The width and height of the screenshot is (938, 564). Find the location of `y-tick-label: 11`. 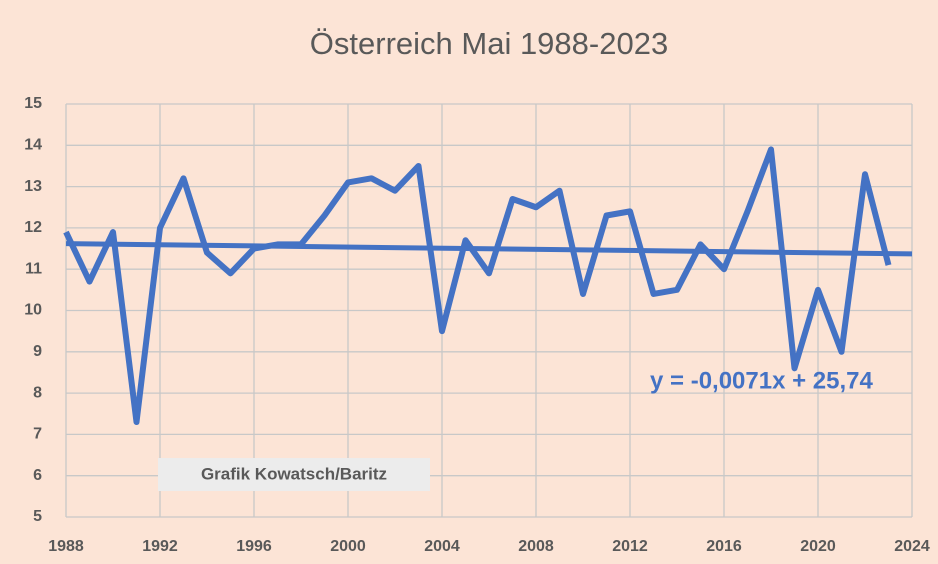

y-tick-label: 11 is located at coordinates (33, 268).